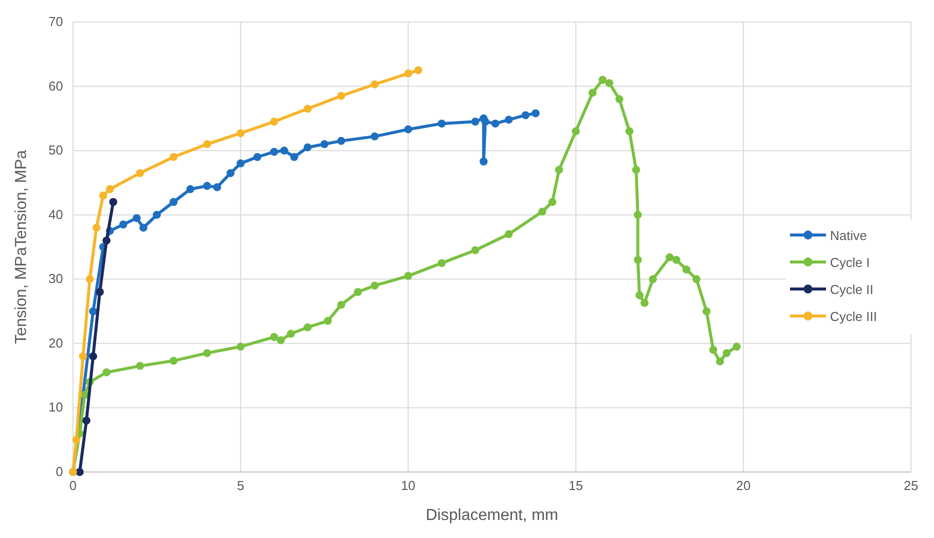  I want to click on x-tick-label: 20, so click(743, 485).